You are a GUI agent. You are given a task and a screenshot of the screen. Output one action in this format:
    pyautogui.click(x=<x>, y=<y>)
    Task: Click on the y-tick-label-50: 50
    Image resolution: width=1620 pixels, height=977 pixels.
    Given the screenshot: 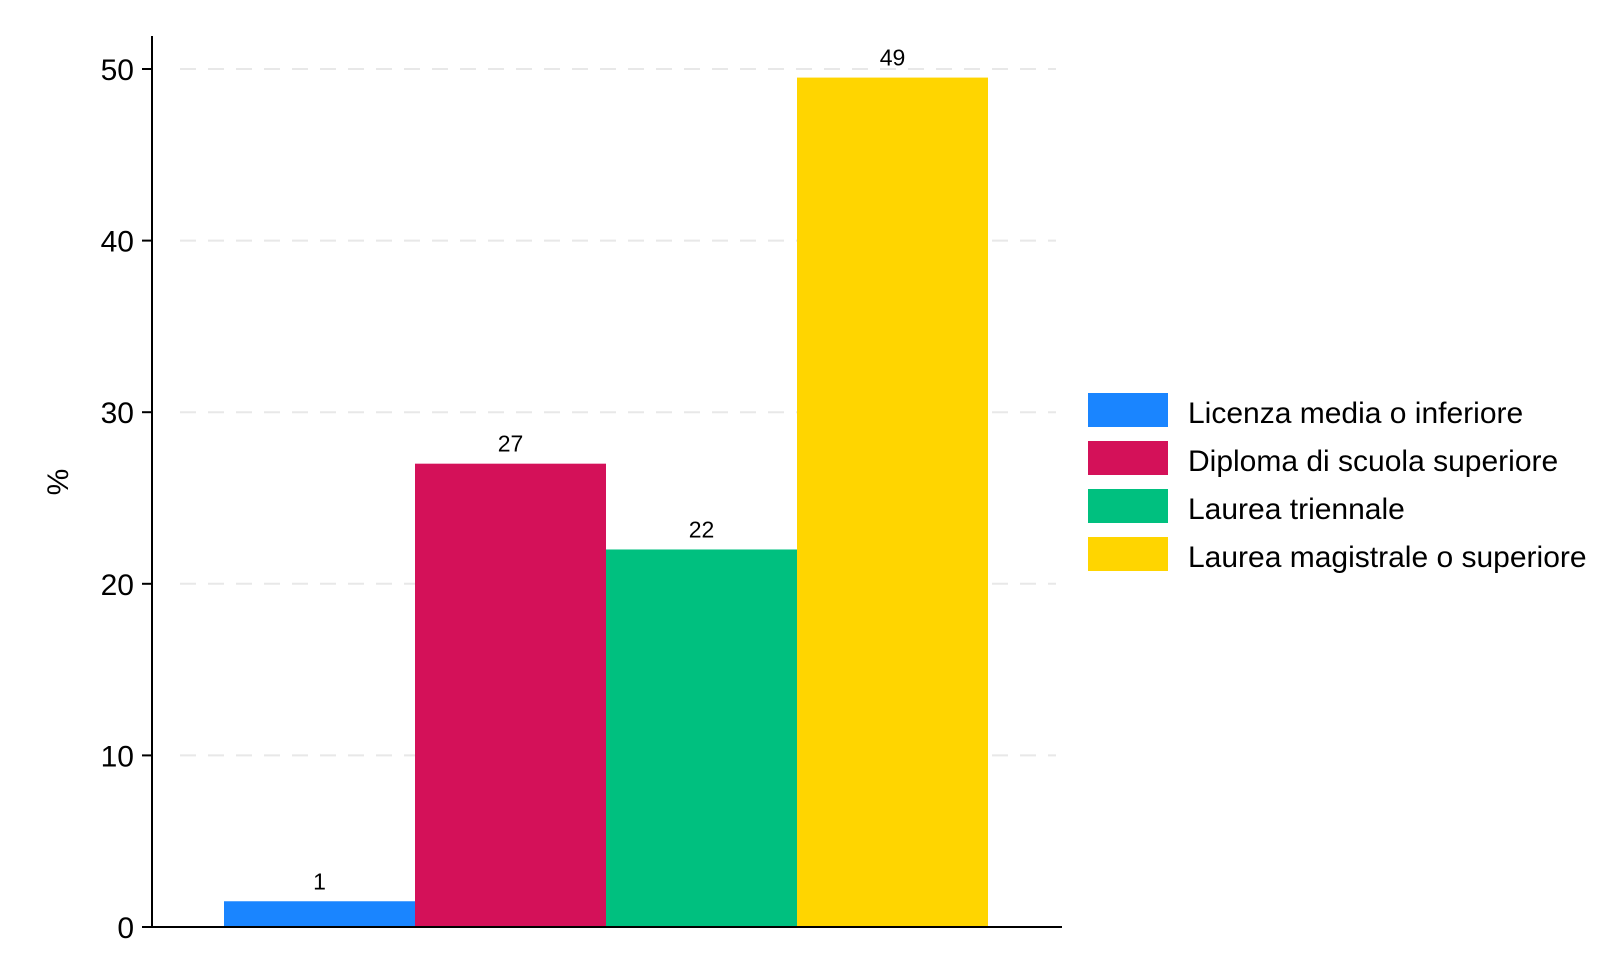 What is the action you would take?
    pyautogui.click(x=117, y=70)
    